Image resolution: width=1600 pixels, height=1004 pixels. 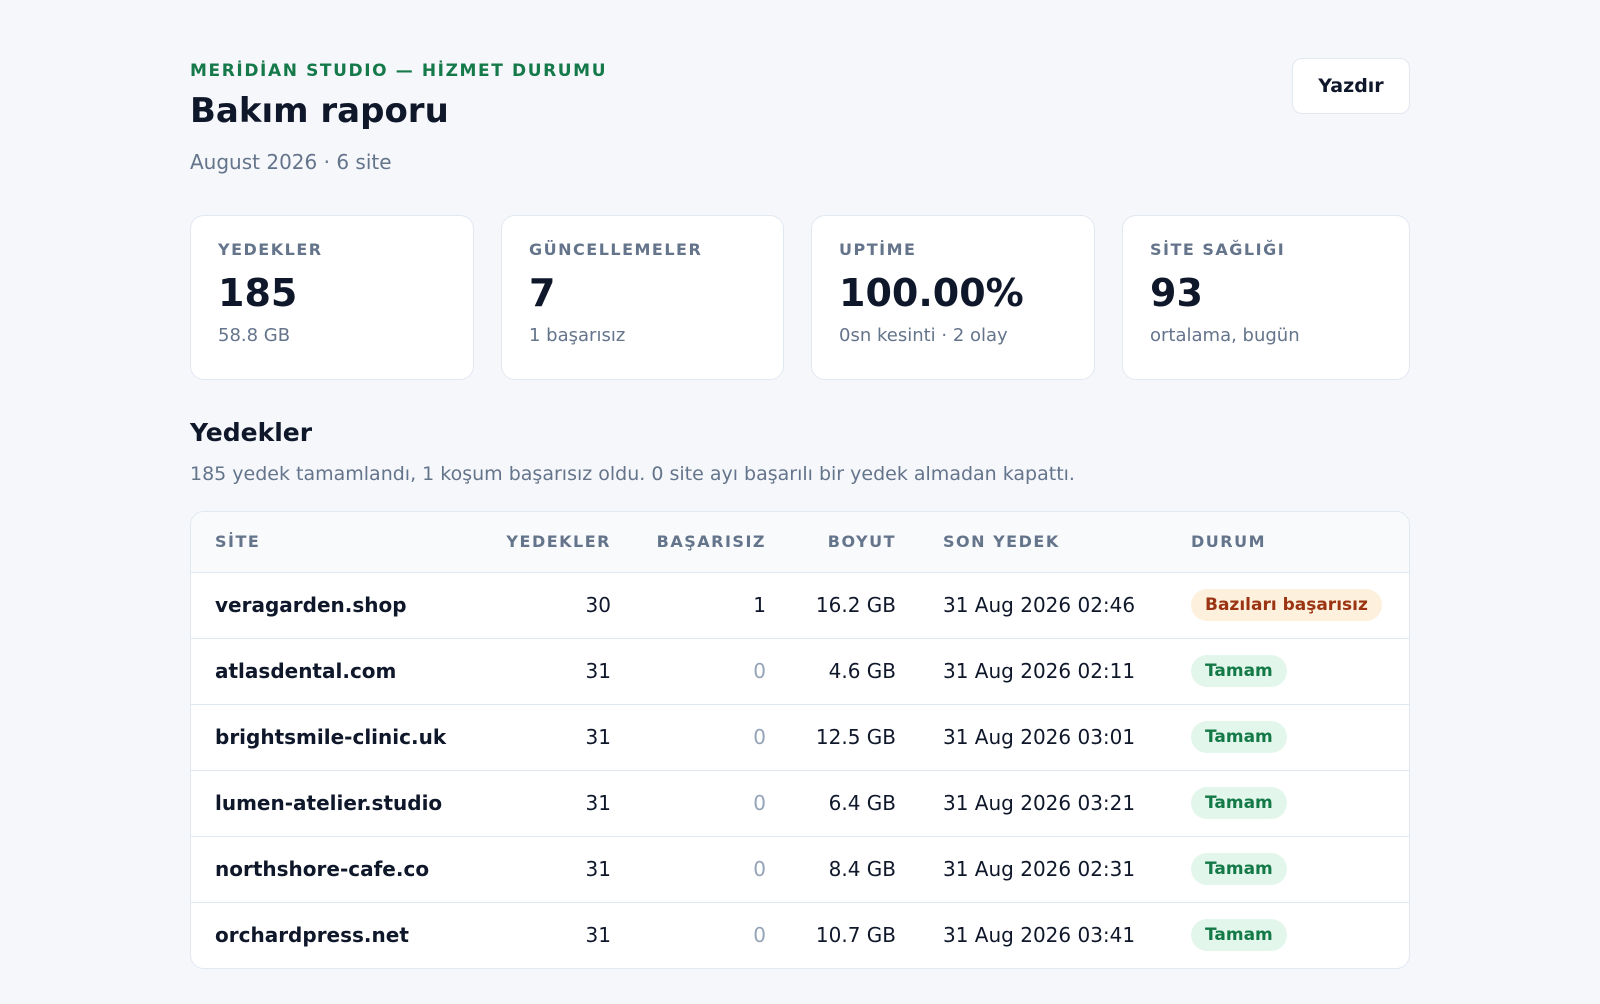 I want to click on cell-size: 6.4 GB, so click(x=831, y=802).